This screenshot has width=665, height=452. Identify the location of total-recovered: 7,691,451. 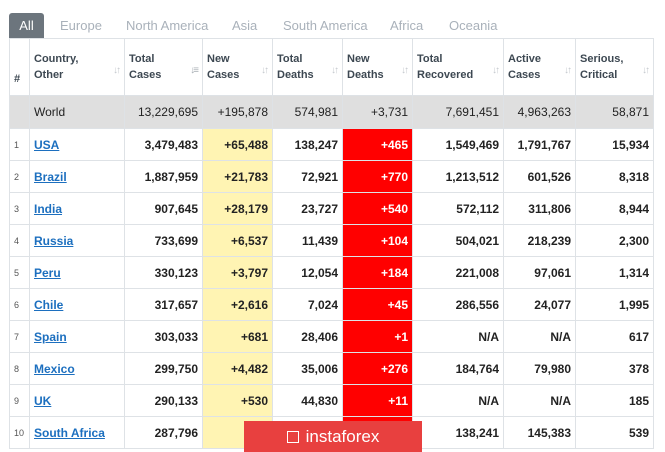
(458, 112).